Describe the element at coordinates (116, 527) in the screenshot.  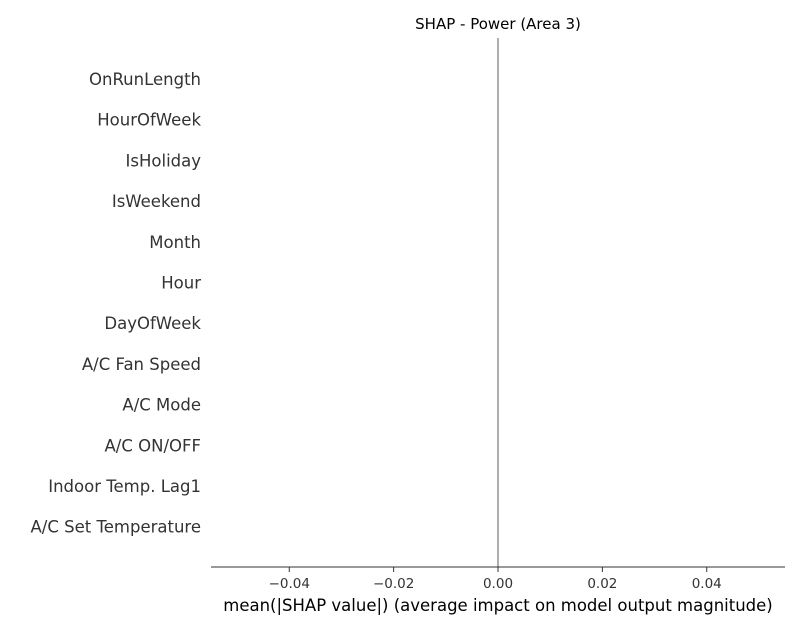
I see `feature-label: A/C Set Temperature` at that location.